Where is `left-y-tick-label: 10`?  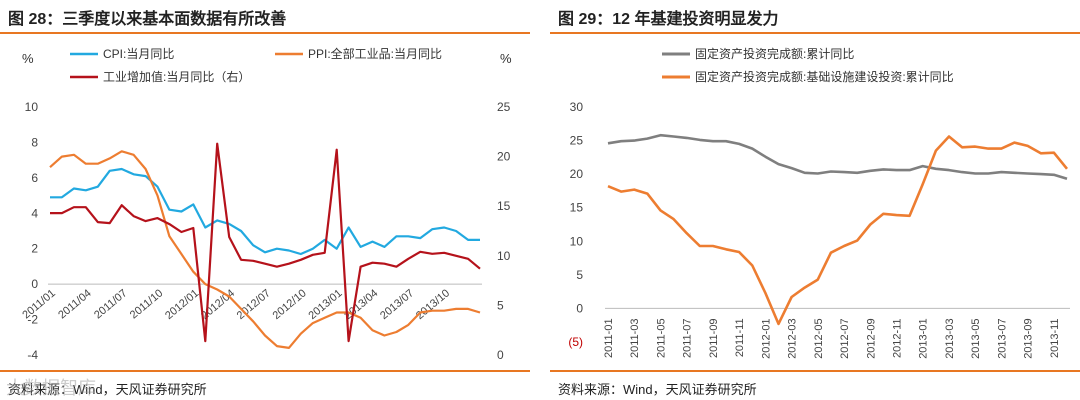 left-y-tick-label: 10 is located at coordinates (32, 107).